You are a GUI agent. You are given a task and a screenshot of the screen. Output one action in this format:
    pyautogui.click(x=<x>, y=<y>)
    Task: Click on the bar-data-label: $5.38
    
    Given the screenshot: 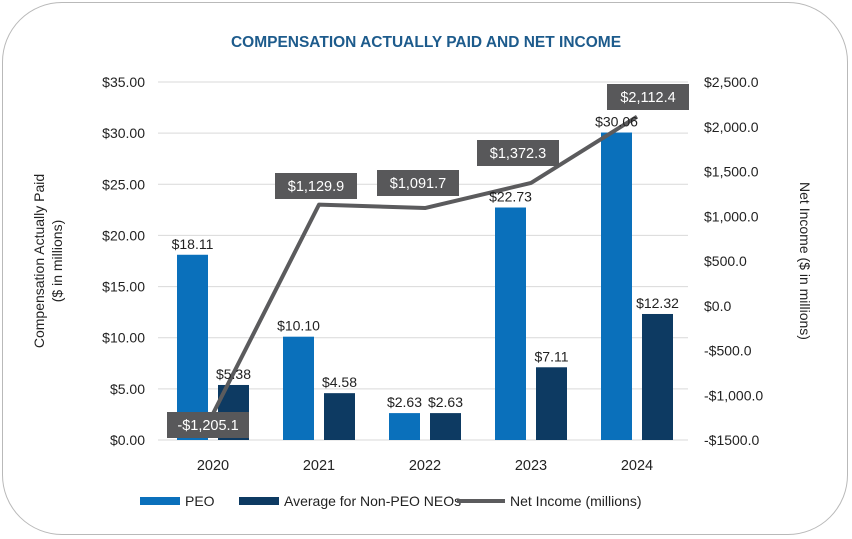 What is the action you would take?
    pyautogui.click(x=233, y=374)
    